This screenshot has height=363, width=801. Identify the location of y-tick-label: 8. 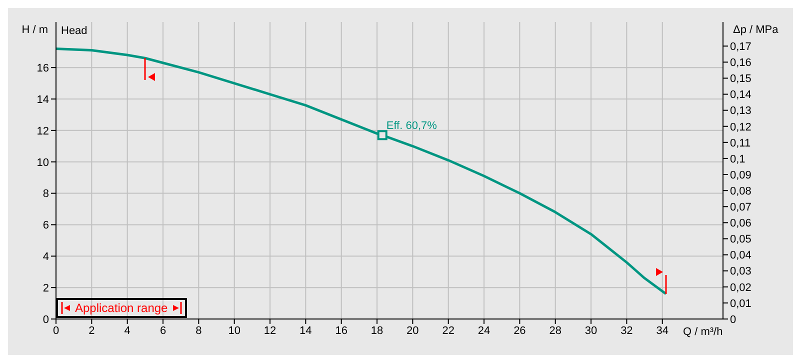
(45, 194).